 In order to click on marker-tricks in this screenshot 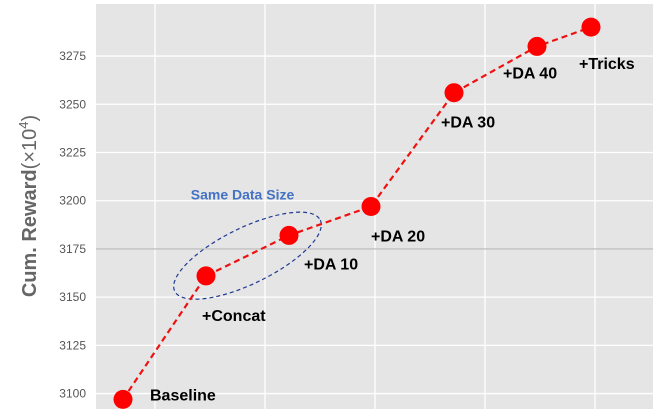, I will do `click(591, 27)`.